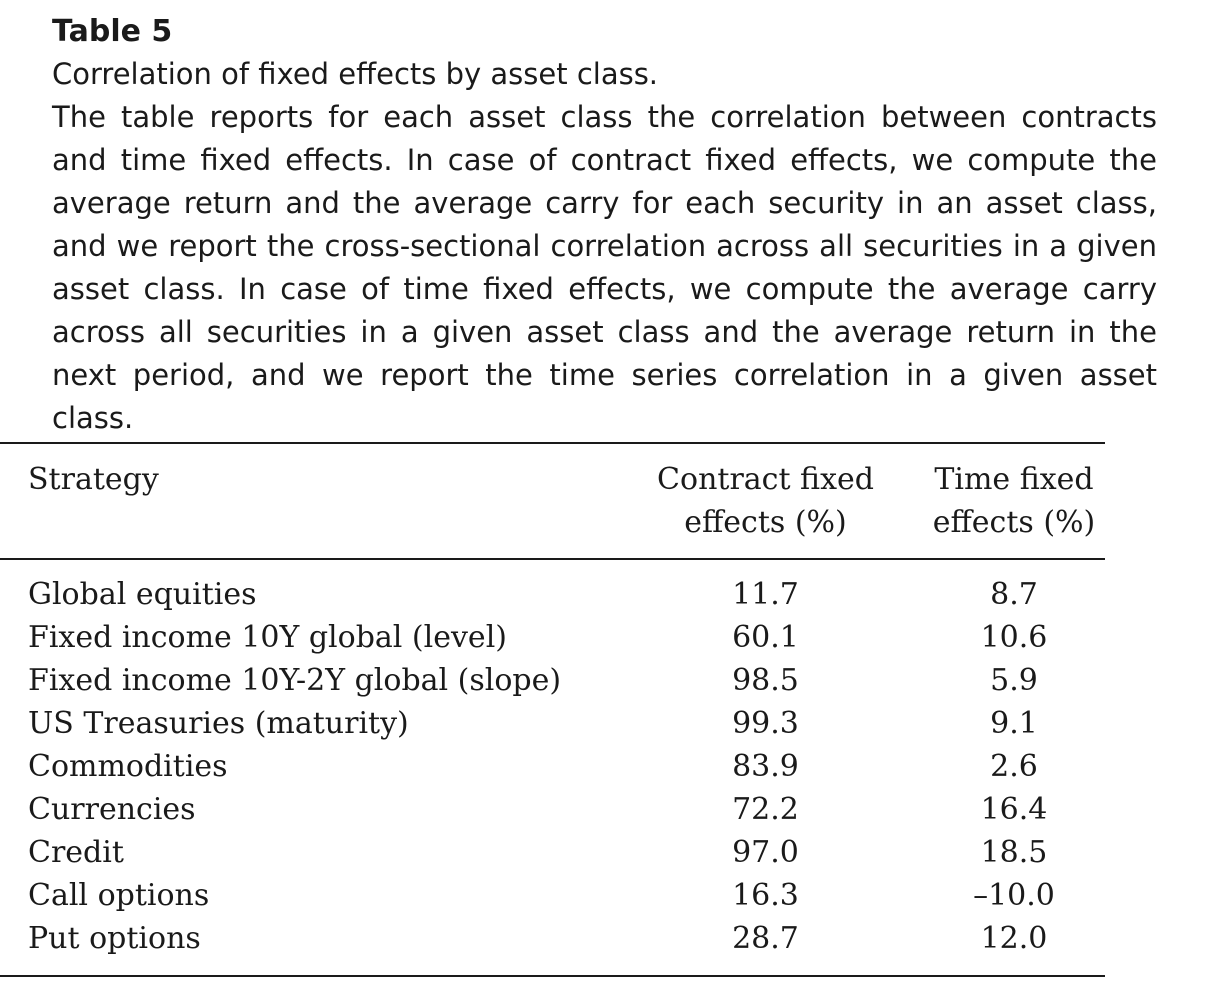 This screenshot has width=1209, height=1007. What do you see at coordinates (765, 479) in the screenshot?
I see `header-contract-line1: Contract fixed` at bounding box center [765, 479].